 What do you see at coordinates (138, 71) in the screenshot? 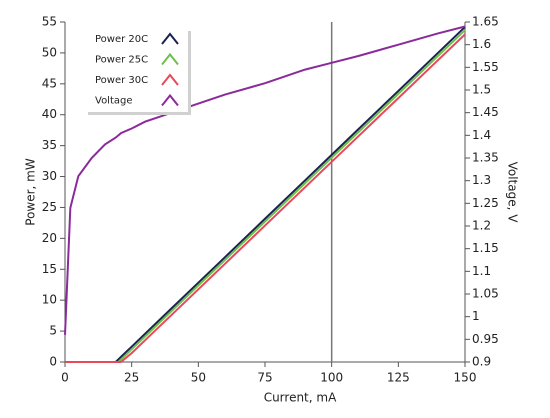
I see `legend: Power 20C Power 25C Power 30C Voltage` at bounding box center [138, 71].